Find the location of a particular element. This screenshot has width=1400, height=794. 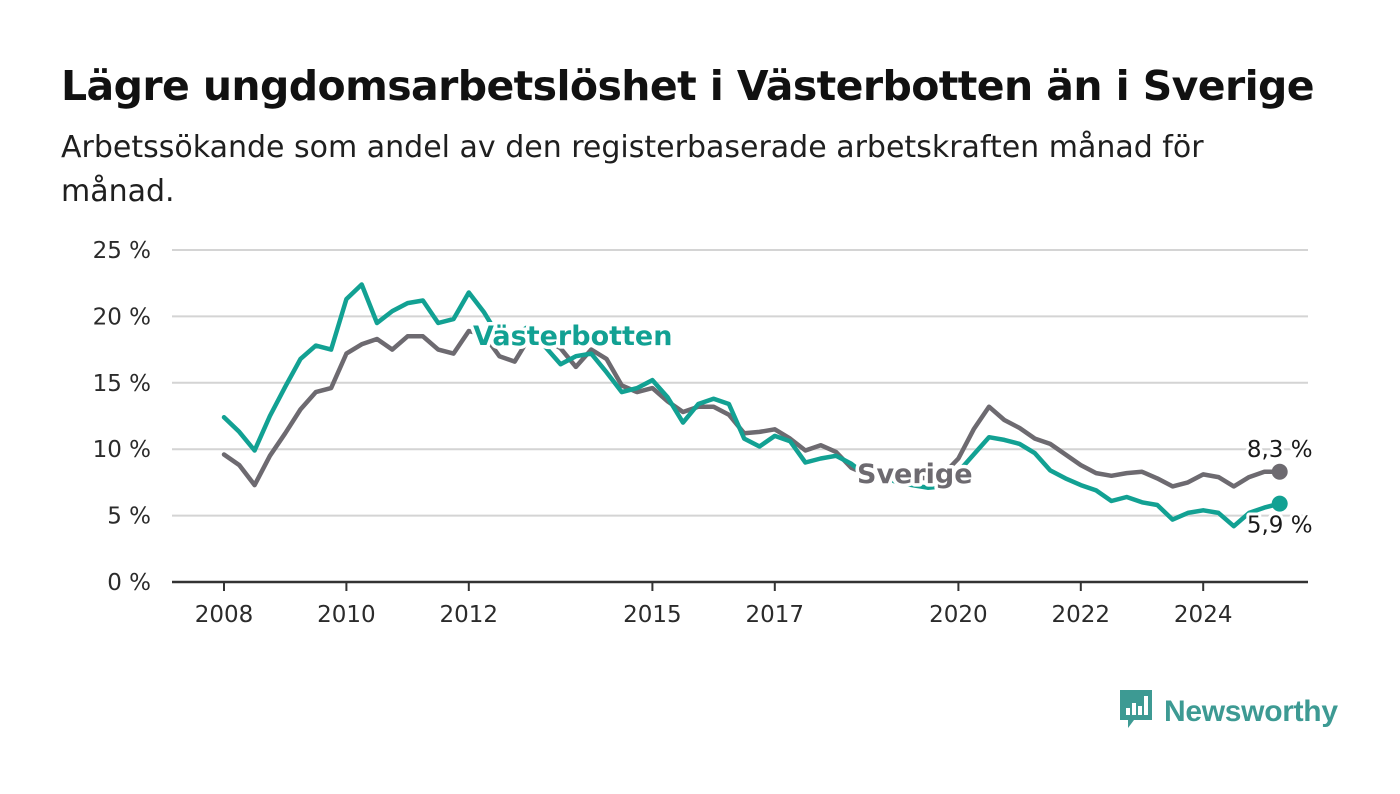

series-label-sverige: Sverige is located at coordinates (915, 474).